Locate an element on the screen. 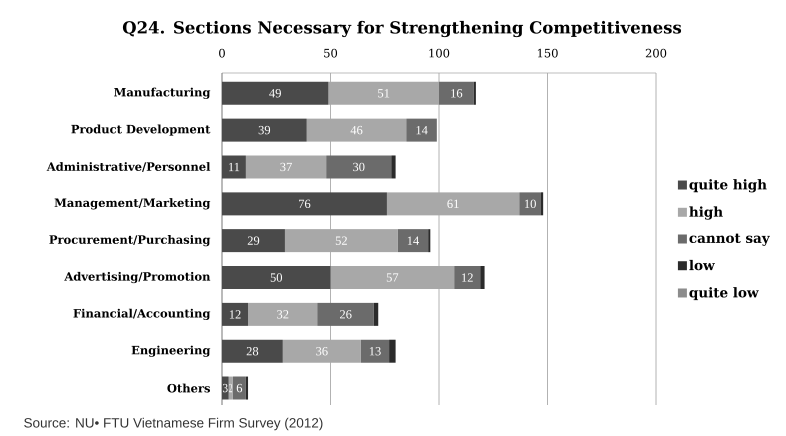 Image resolution: width=786 pixels, height=436 pixels. y-tick-label: Engineering is located at coordinates (171, 351).